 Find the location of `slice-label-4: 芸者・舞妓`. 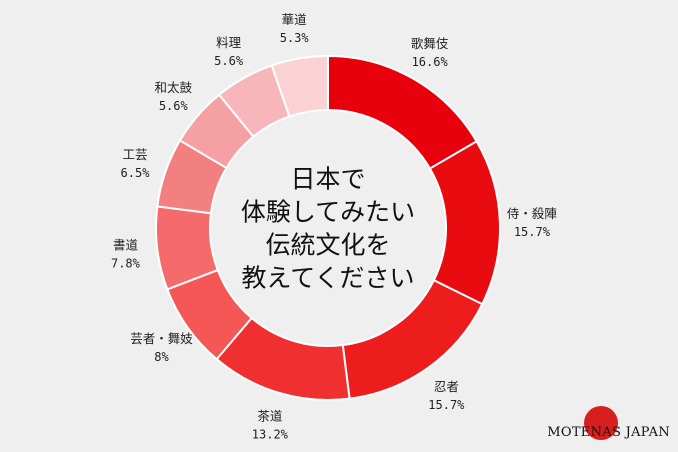

slice-label-4: 芸者・舞妓 is located at coordinates (161, 338).